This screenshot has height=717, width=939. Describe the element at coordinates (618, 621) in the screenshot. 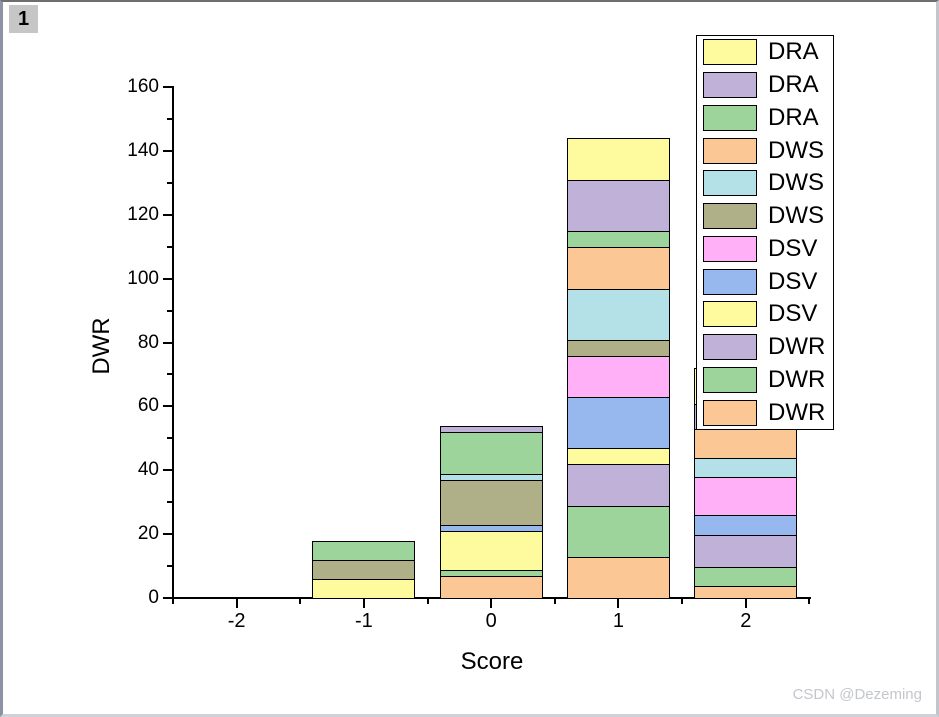

I see `x-tick-label: 1` at that location.